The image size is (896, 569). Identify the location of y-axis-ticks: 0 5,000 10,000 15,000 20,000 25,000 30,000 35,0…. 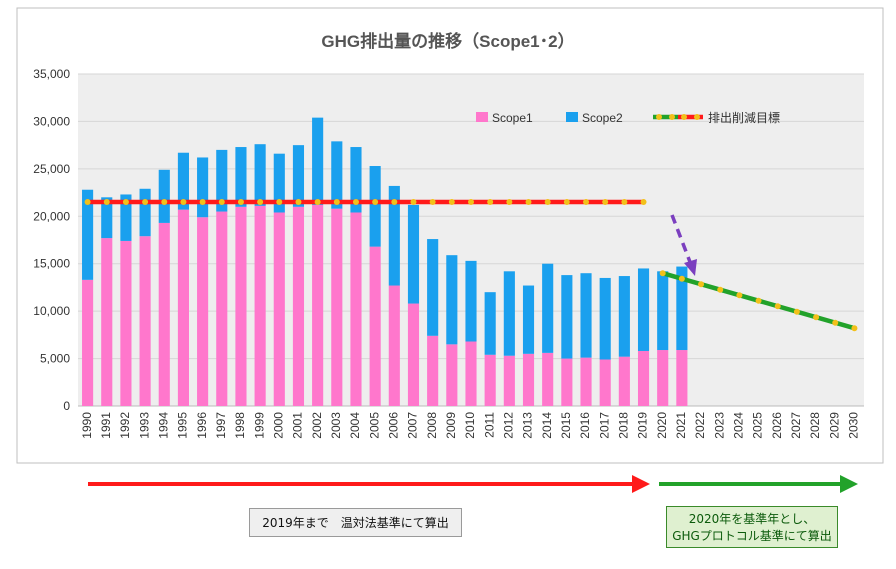
(51, 240).